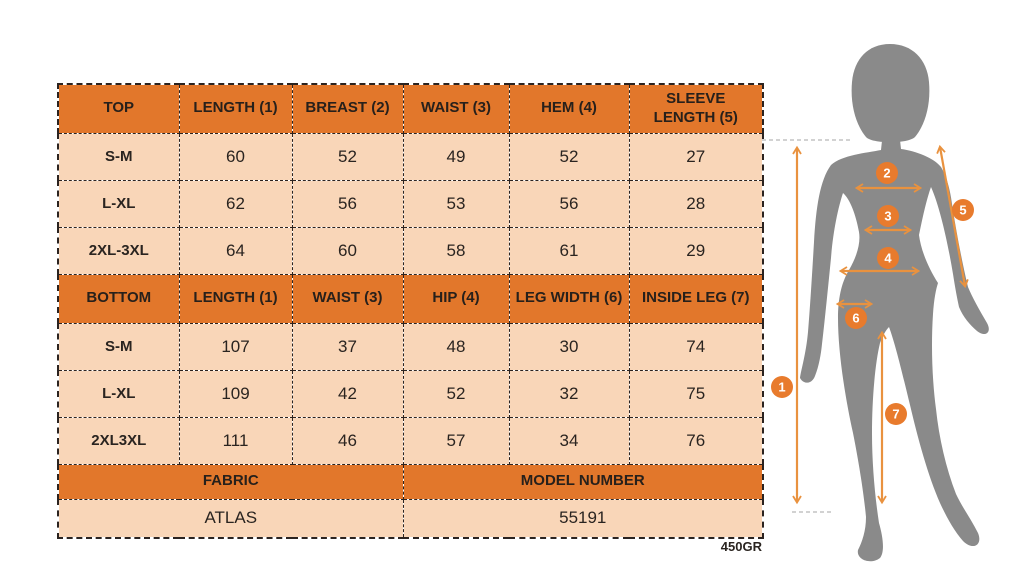 Image resolution: width=1024 pixels, height=584 pixels. What do you see at coordinates (569, 393) in the screenshot?
I see `value-cell: 32` at bounding box center [569, 393].